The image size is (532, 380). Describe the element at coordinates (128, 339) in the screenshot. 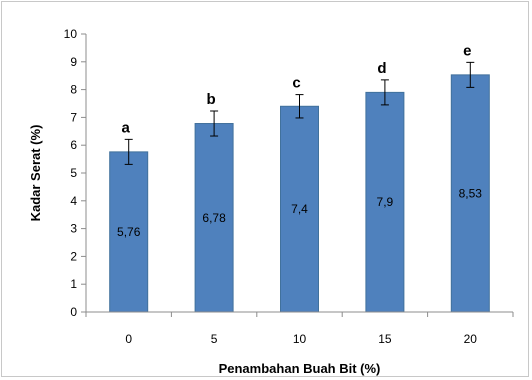

I see `x-tick-label-0: 0` at that location.